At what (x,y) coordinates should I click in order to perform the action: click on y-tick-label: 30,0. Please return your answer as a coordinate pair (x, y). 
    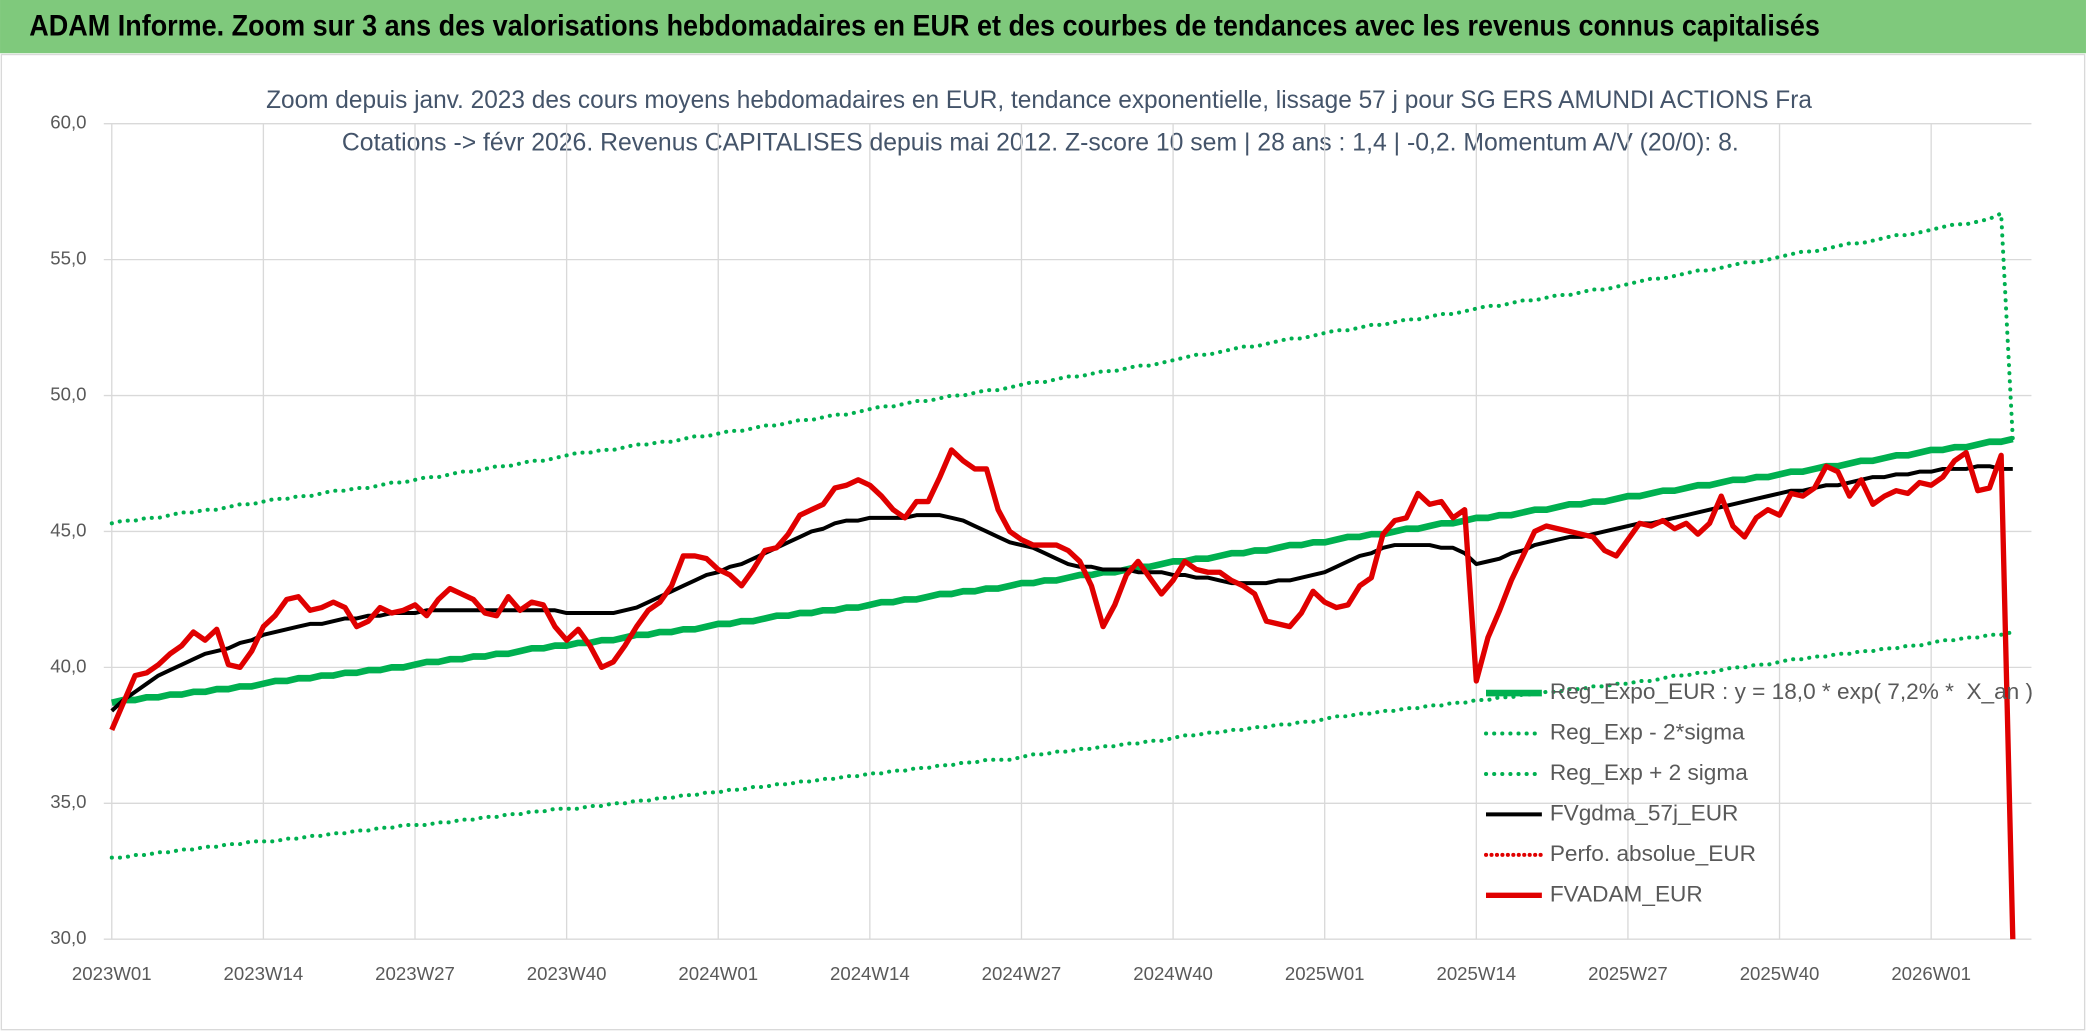
    Looking at the image, I should click on (68, 937).